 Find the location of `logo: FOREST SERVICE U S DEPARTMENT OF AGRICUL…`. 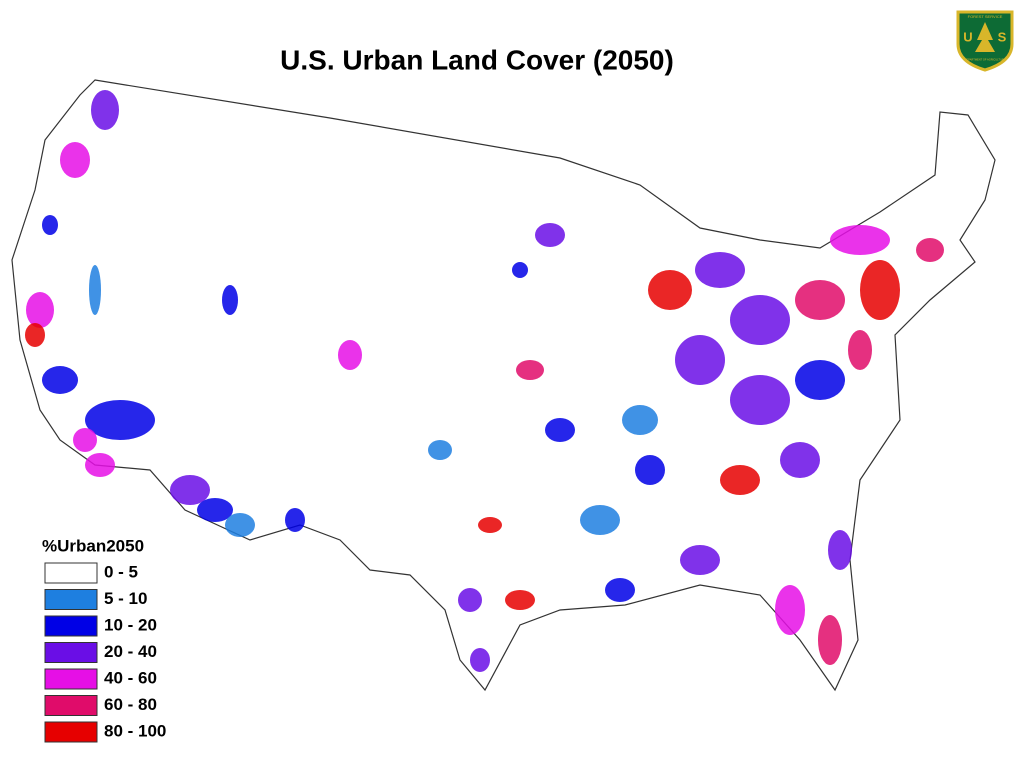

logo: FOREST SERVICE U S DEPARTMENT OF AGRICUL… is located at coordinates (985, 41).